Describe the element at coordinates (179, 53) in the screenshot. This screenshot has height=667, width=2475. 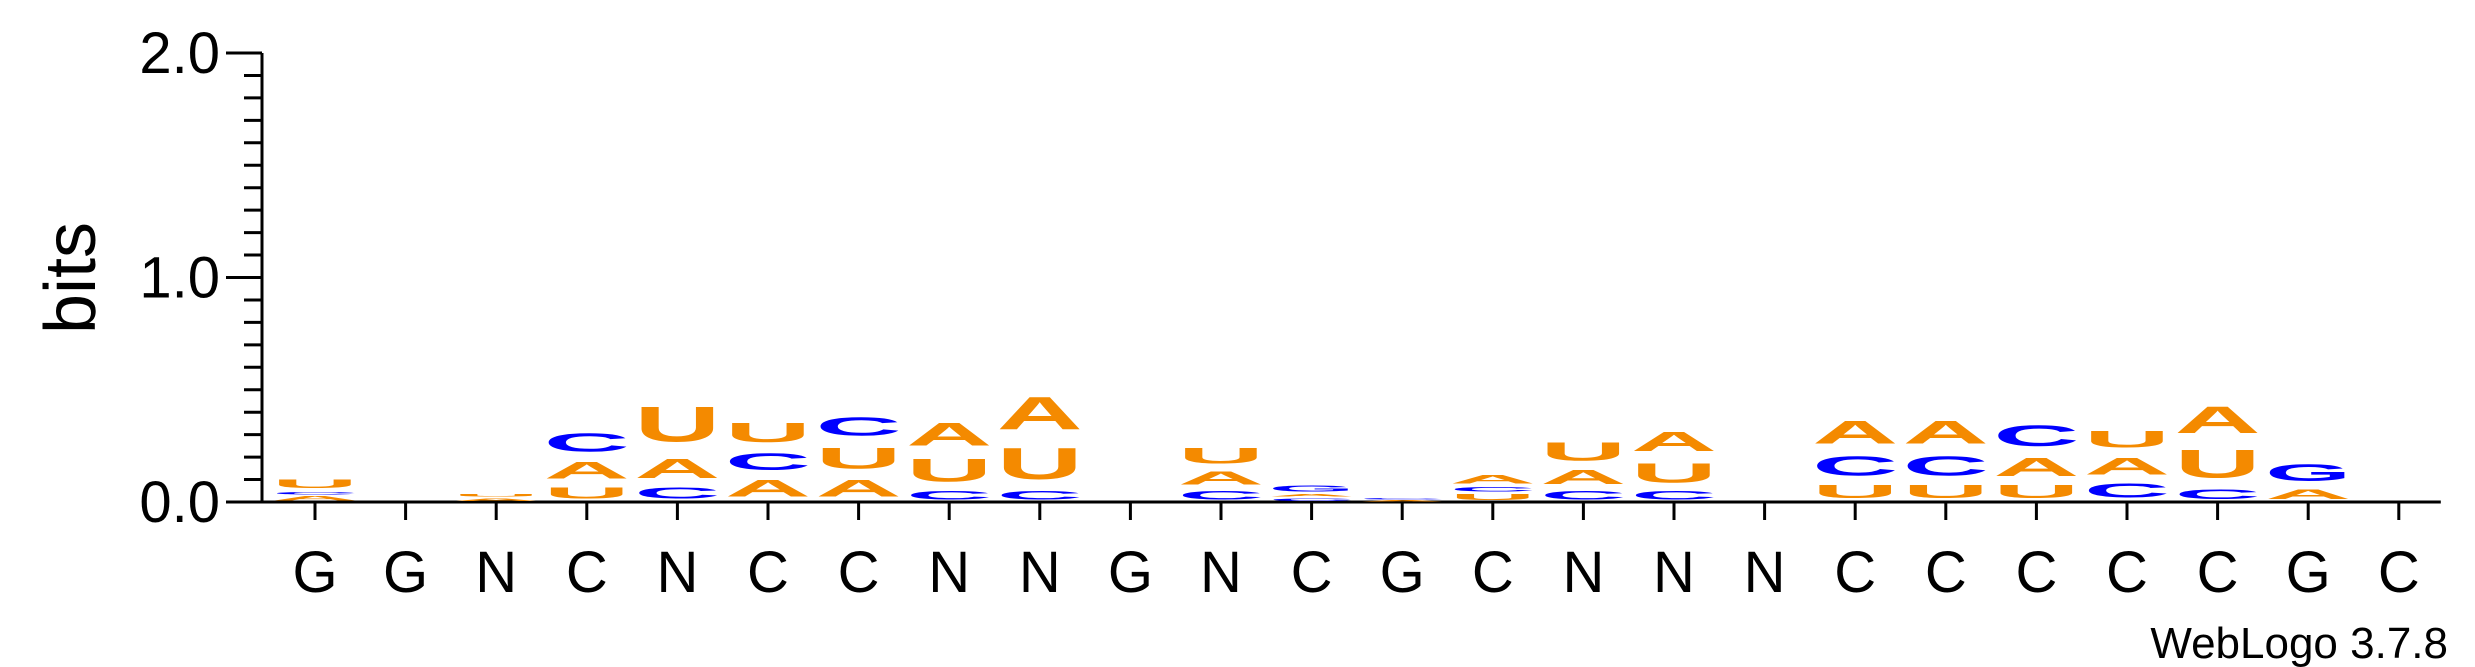
I see `y-tick-label: 2.0` at that location.